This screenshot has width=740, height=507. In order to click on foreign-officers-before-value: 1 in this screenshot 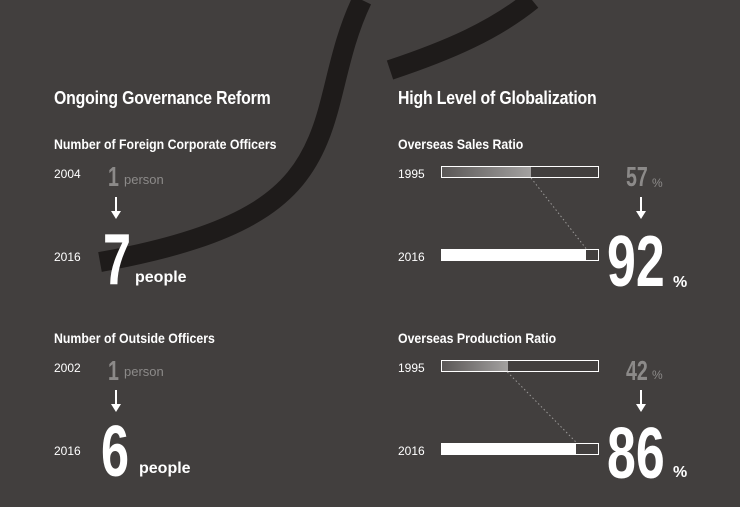, I will do `click(113, 176)`.